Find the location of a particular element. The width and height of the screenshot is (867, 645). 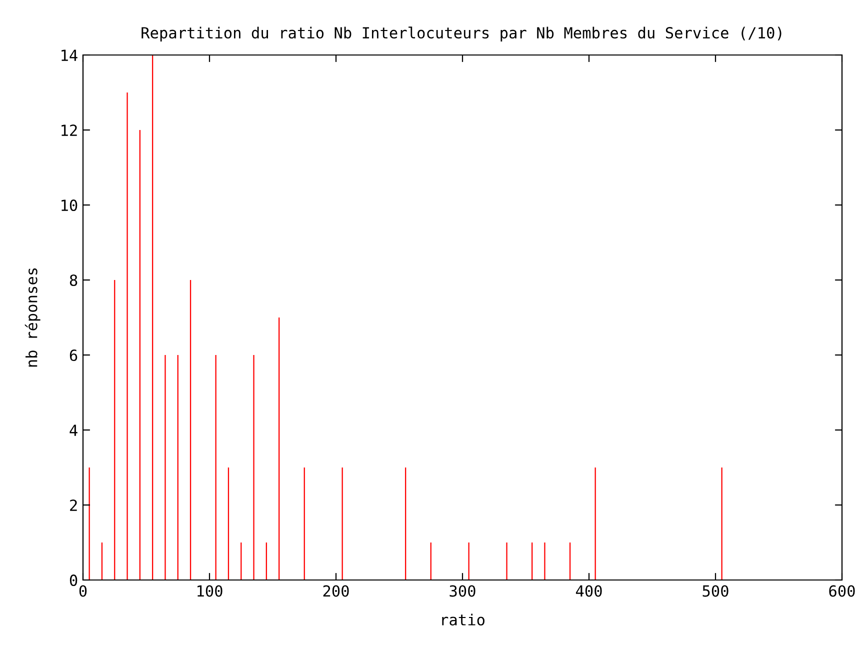

y-tick-label: 12 is located at coordinates (69, 130).